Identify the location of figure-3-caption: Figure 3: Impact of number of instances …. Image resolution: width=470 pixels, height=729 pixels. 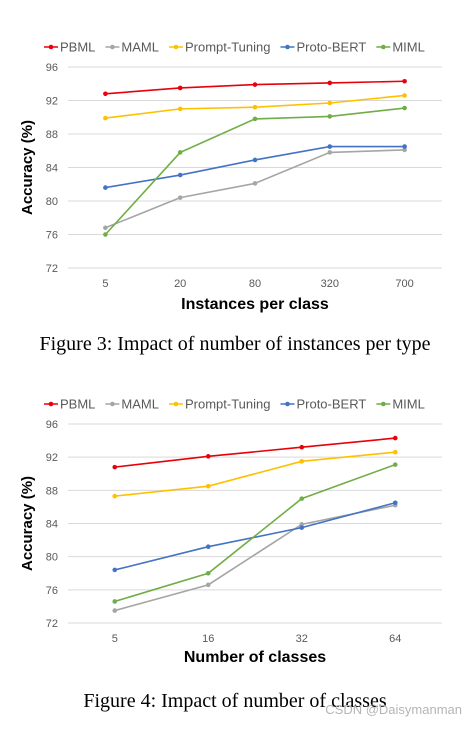
(235, 344).